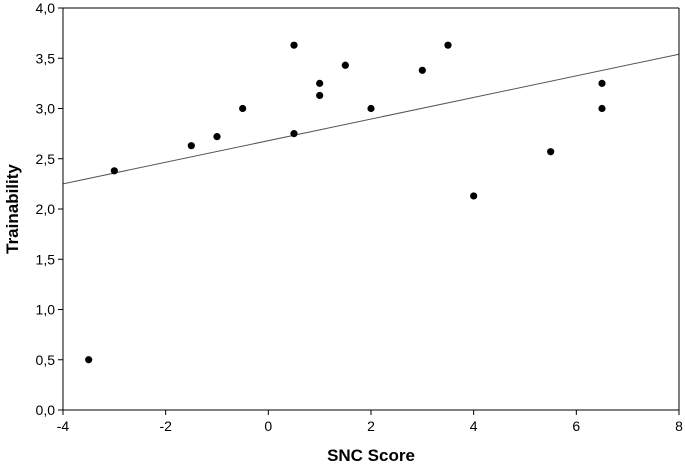  I want to click on y-tick-label: 3,0, so click(46, 109).